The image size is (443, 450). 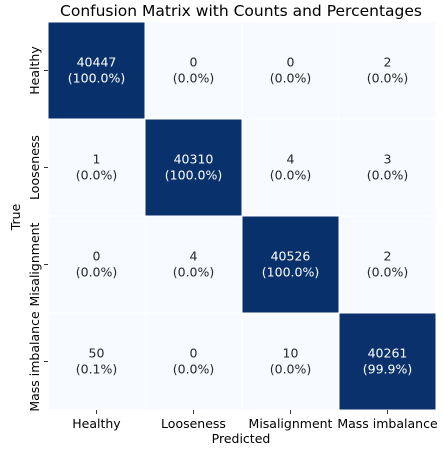 What do you see at coordinates (34, 167) in the screenshot?
I see `y-tick-label: Looseness` at bounding box center [34, 167].